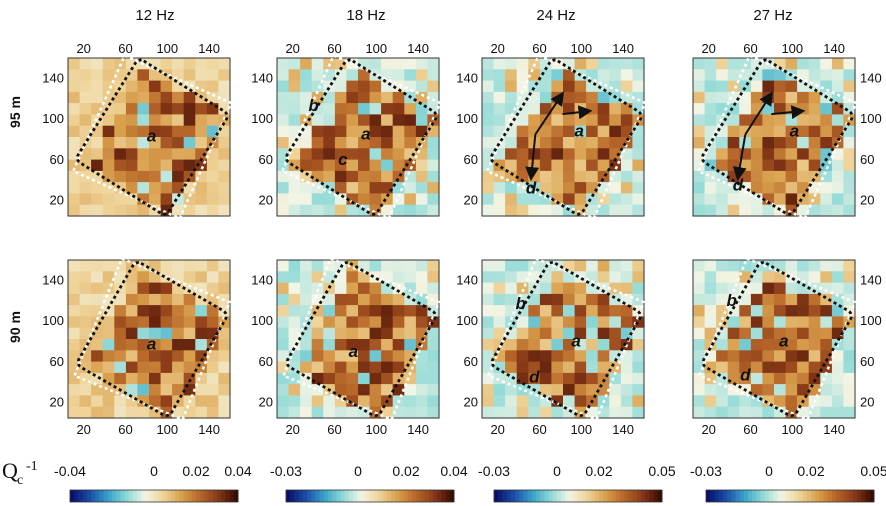  What do you see at coordinates (871, 118) in the screenshot?
I see `y-tick-label: 100` at bounding box center [871, 118].